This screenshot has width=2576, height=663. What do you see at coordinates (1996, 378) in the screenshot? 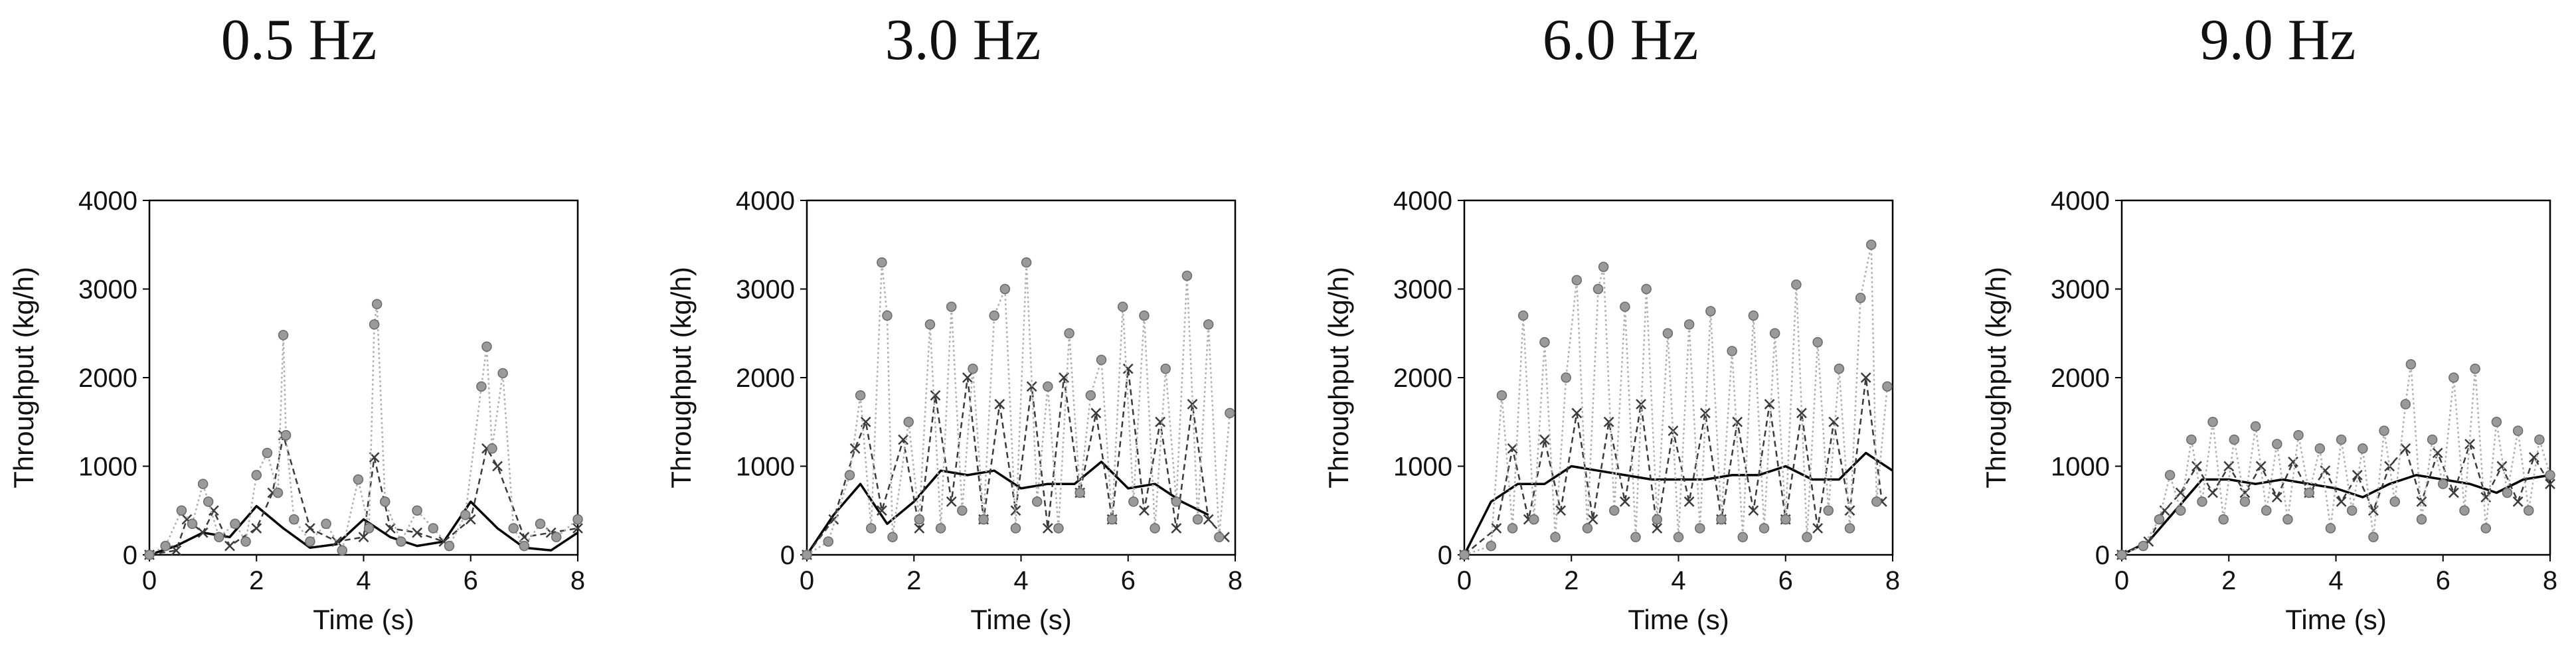
I see `y-axis-label: Throughput (kg/h)` at bounding box center [1996, 378].